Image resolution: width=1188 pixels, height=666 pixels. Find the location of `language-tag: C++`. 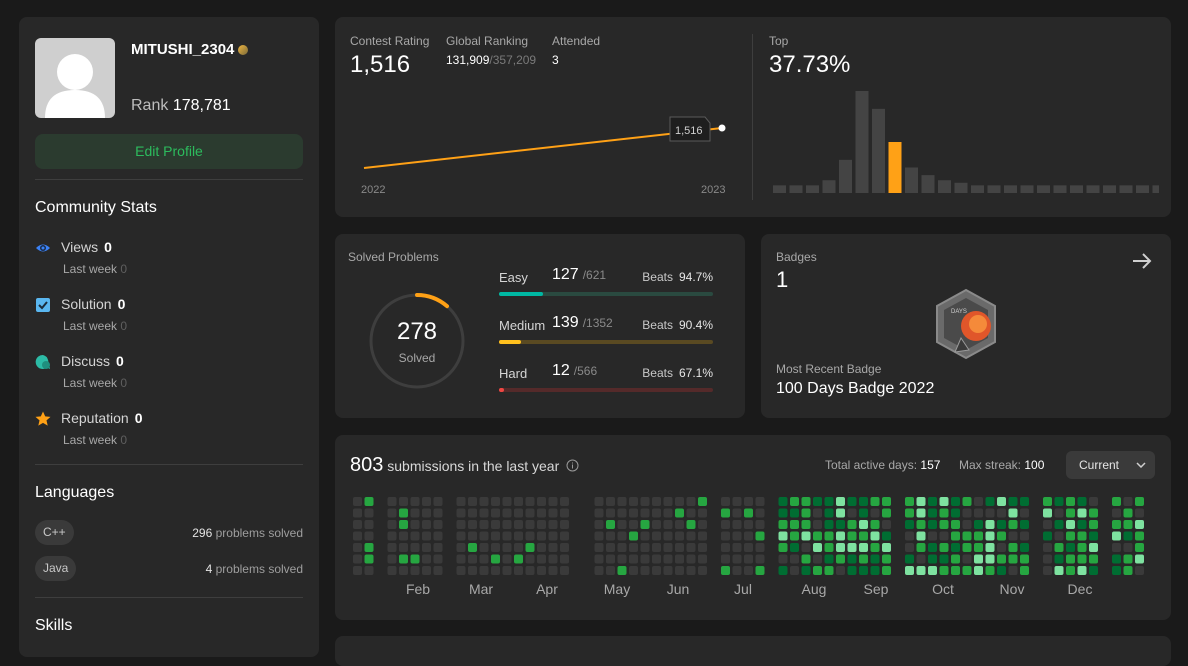

language-tag: C++ is located at coordinates (54, 532).